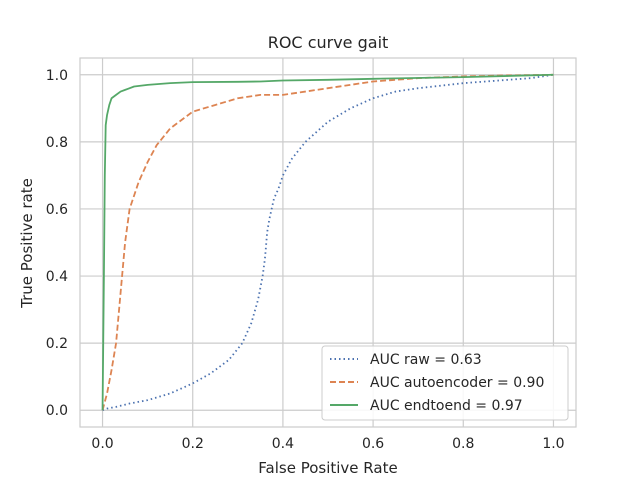 The image size is (640, 480). I want to click on chart-title: ROC curve gait, so click(328, 42).